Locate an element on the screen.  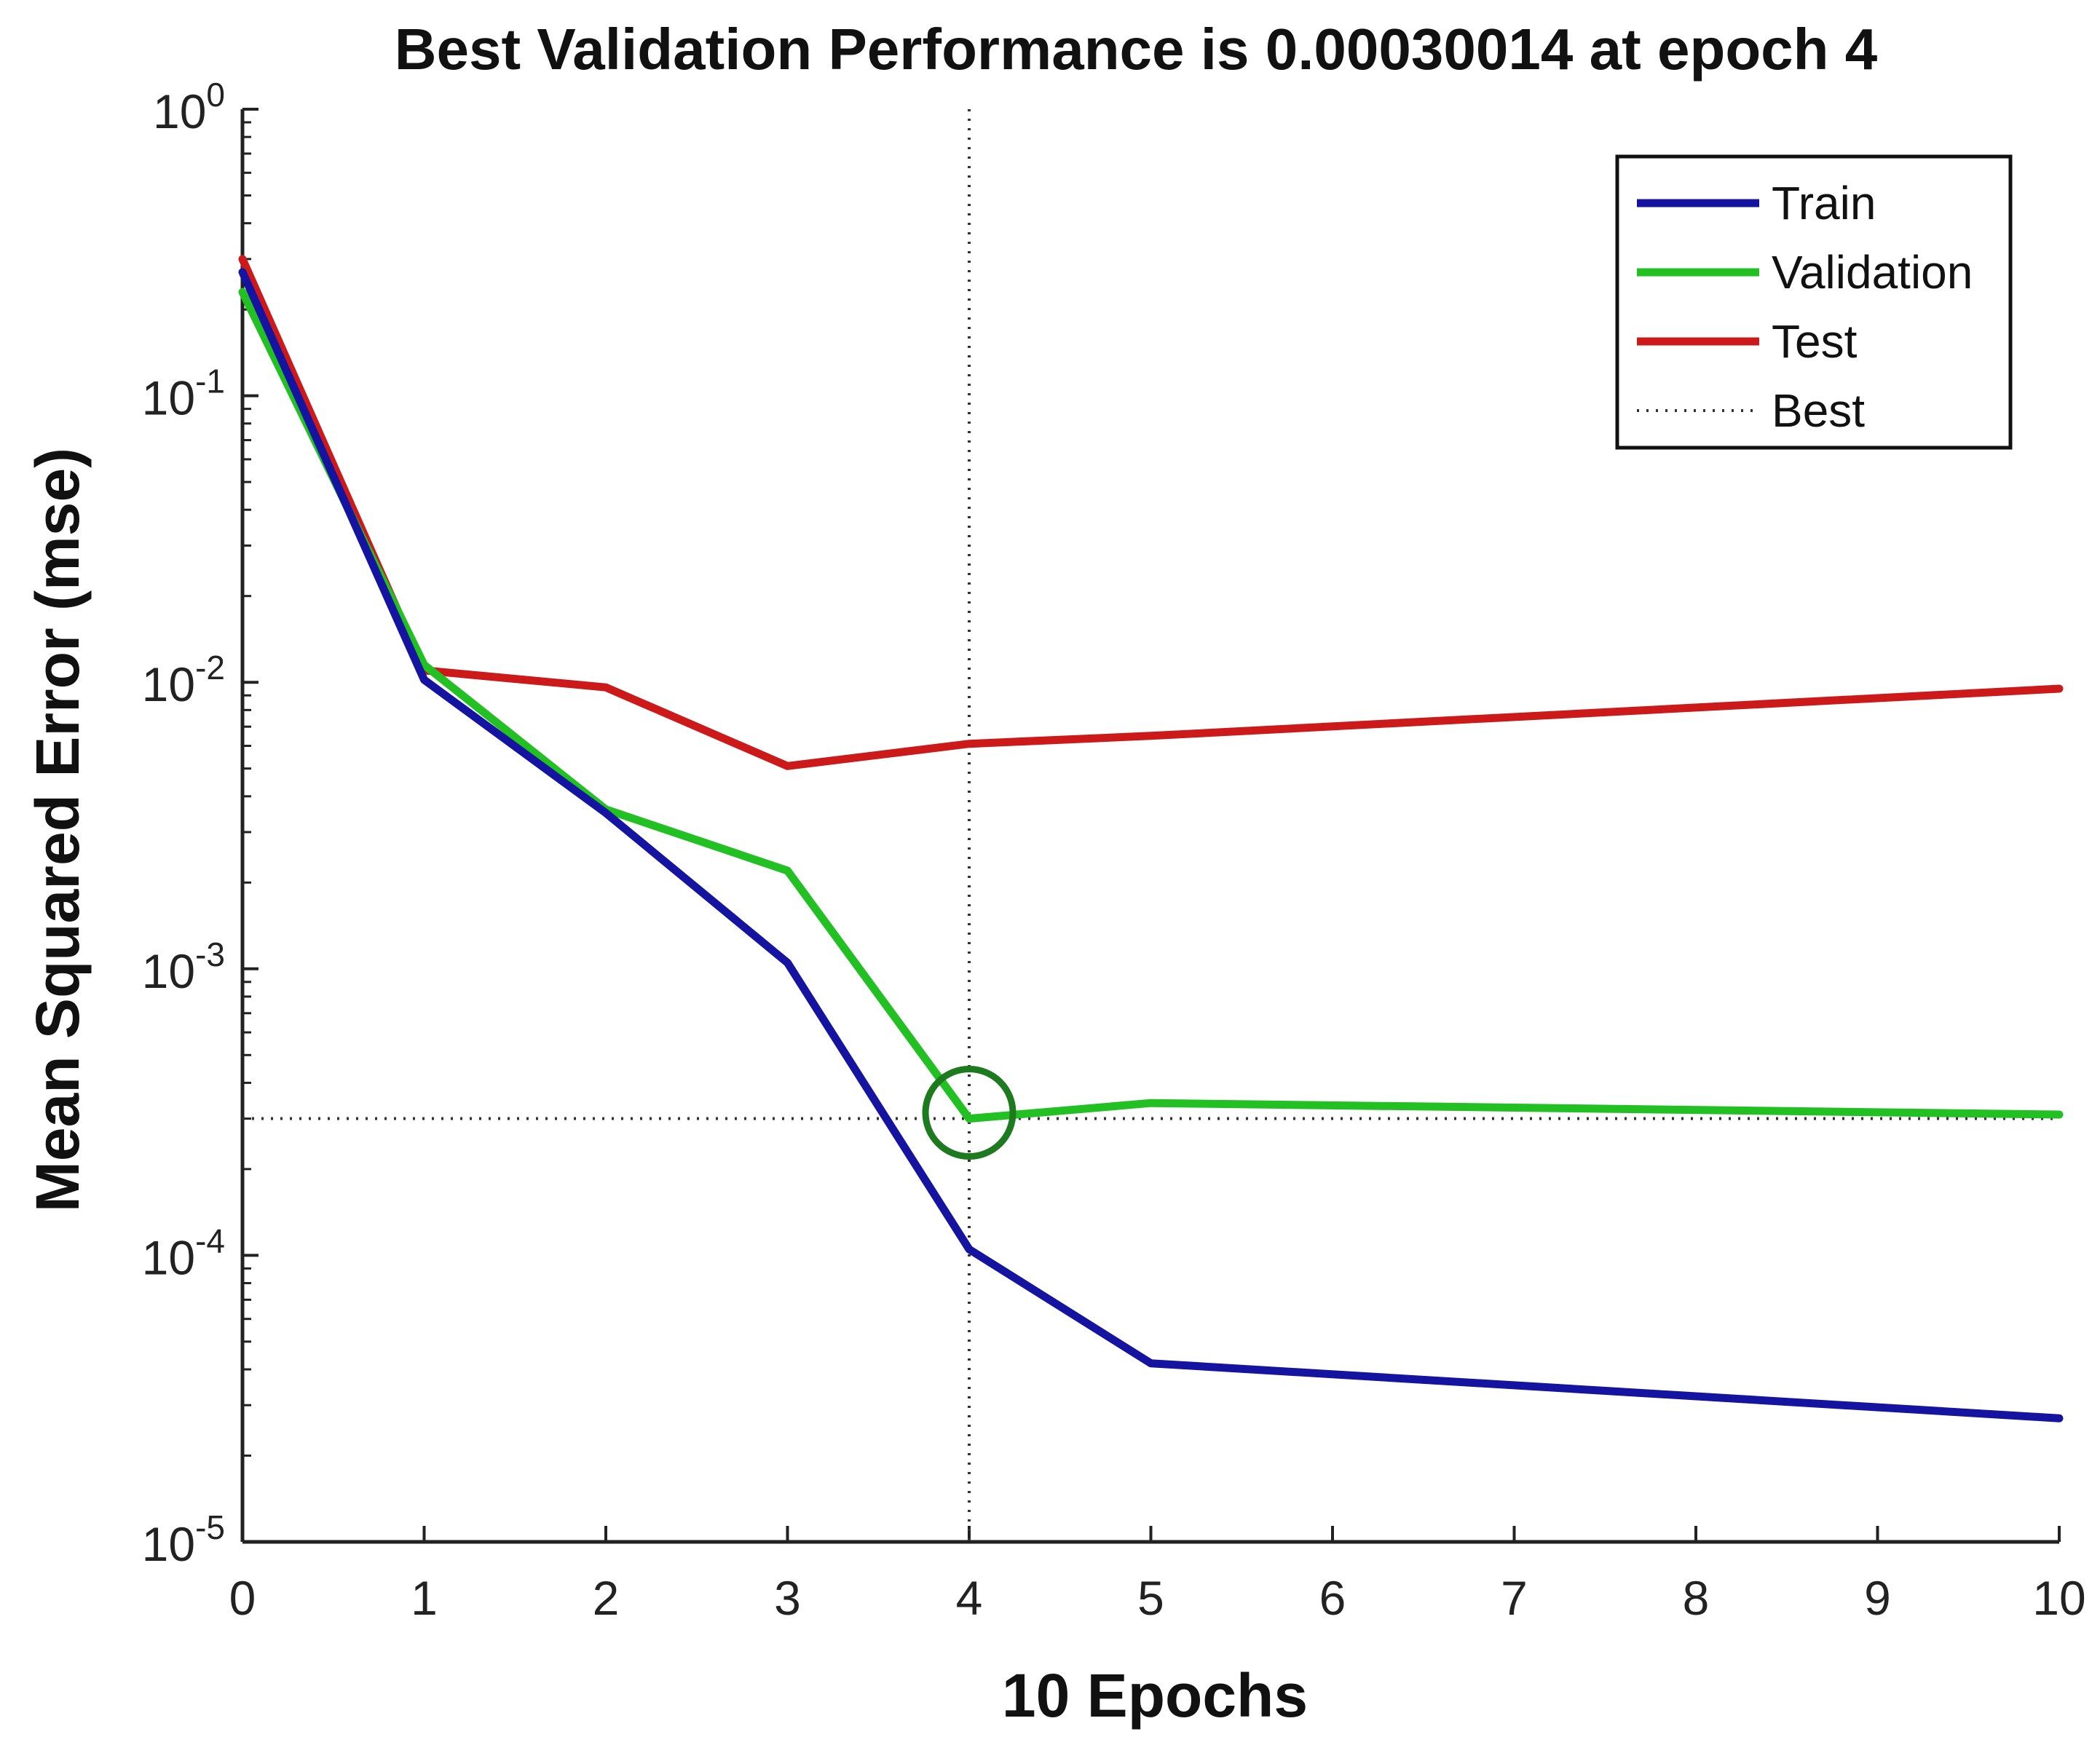
x-tick-label: 1 is located at coordinates (424, 1598).